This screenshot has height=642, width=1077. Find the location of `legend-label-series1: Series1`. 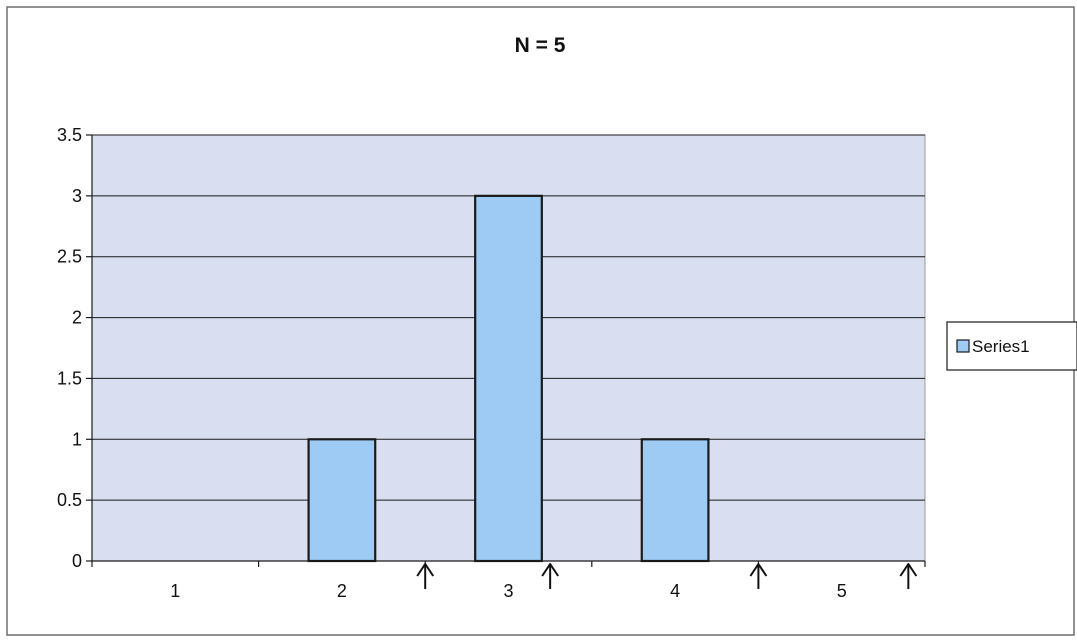

legend-label-series1: Series1 is located at coordinates (1001, 346).